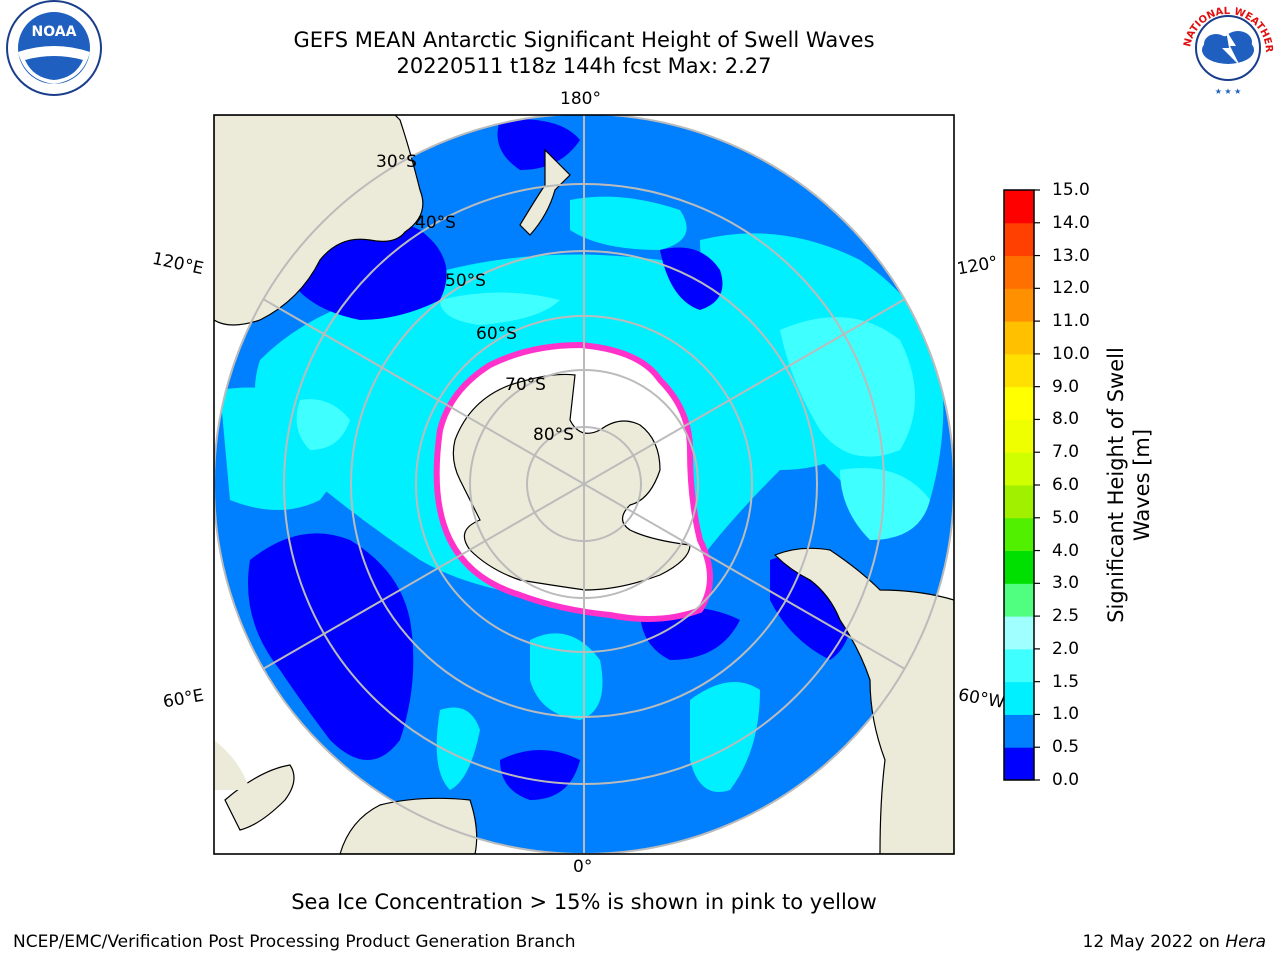 This screenshot has height=960, width=1280. What do you see at coordinates (435, 223) in the screenshot?
I see `lat-label-40s: 40°S` at bounding box center [435, 223].